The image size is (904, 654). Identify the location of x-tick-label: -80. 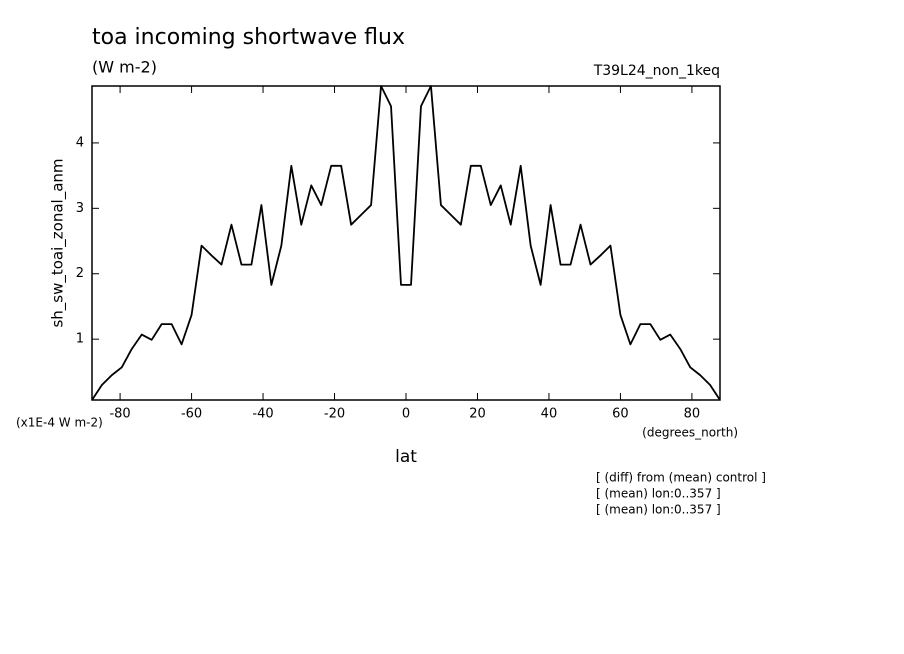
(119, 414).